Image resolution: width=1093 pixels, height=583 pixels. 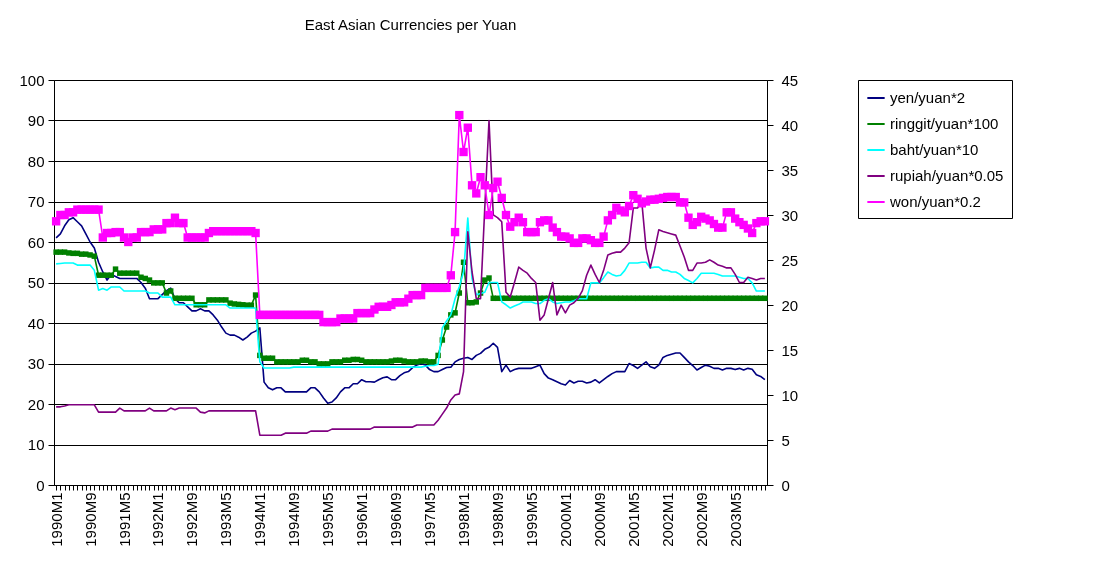 What do you see at coordinates (40, 485) in the screenshot?
I see `y-tick-label: 0` at bounding box center [40, 485].